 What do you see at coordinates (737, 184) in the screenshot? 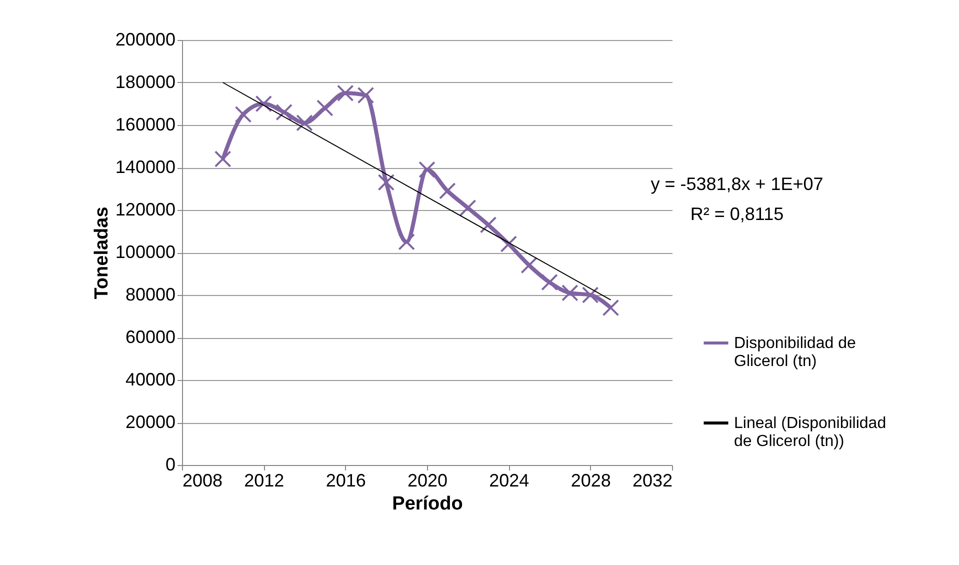
I see `annotation: y = -5381,8x + 1E+07` at bounding box center [737, 184].